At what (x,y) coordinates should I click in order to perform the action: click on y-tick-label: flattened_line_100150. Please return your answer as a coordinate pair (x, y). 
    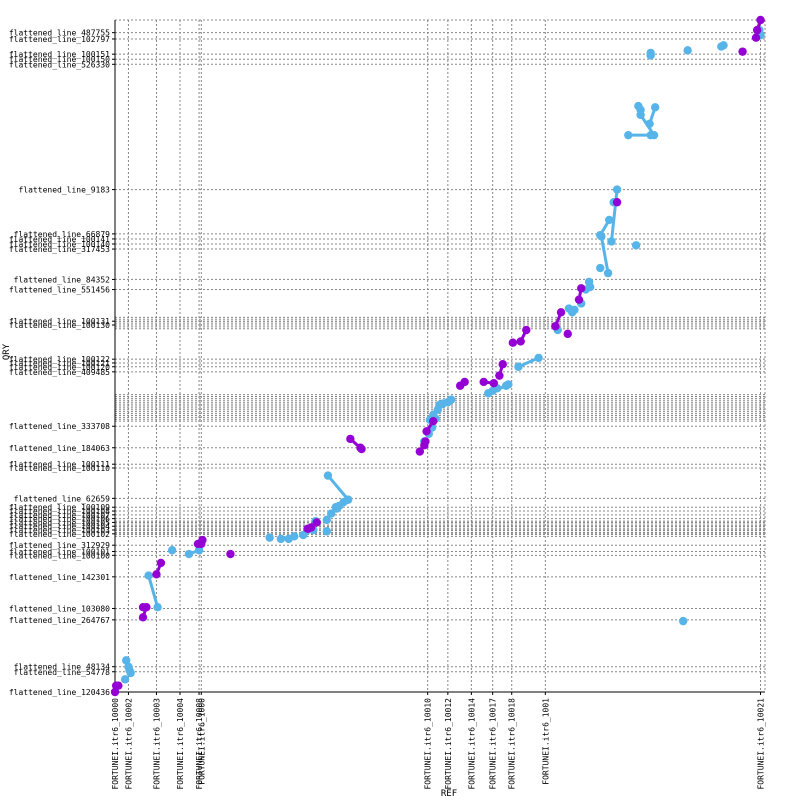
    Looking at the image, I should click on (59, 59).